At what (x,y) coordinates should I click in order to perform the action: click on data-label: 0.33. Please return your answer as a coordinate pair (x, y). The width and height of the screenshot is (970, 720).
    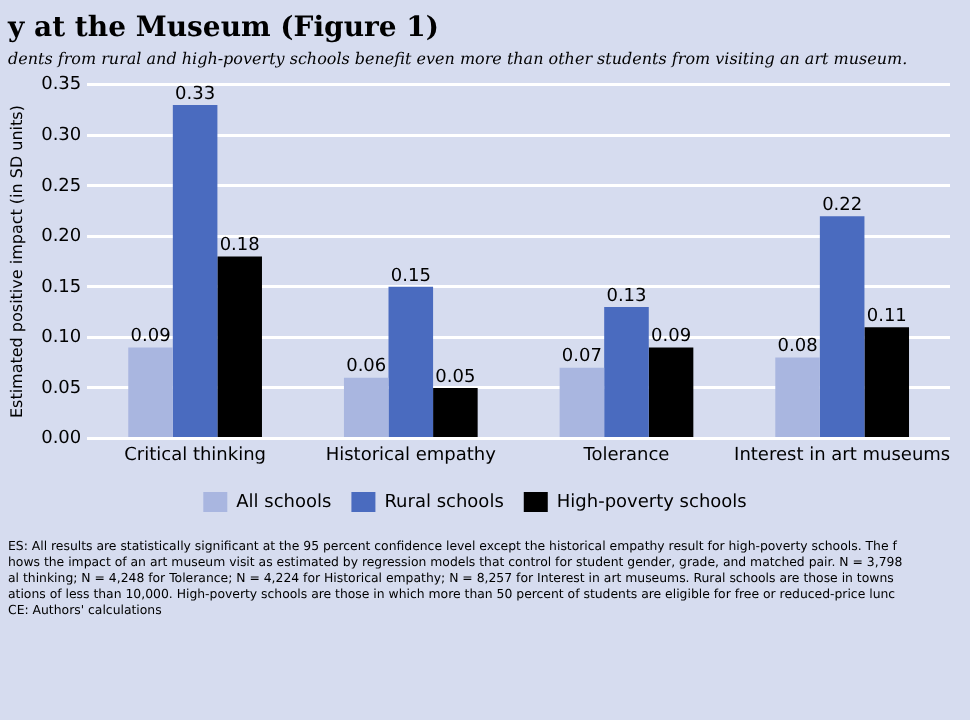
    Looking at the image, I should click on (195, 94).